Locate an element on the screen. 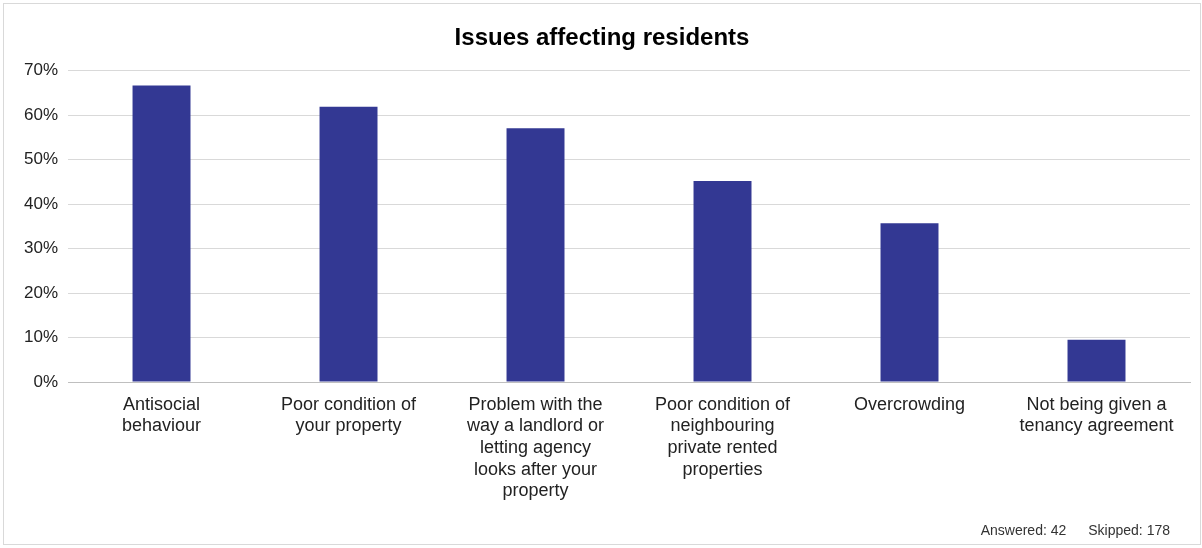 The height and width of the screenshot is (548, 1202). x-tick-label: Antisocial behaviour is located at coordinates (161, 414).